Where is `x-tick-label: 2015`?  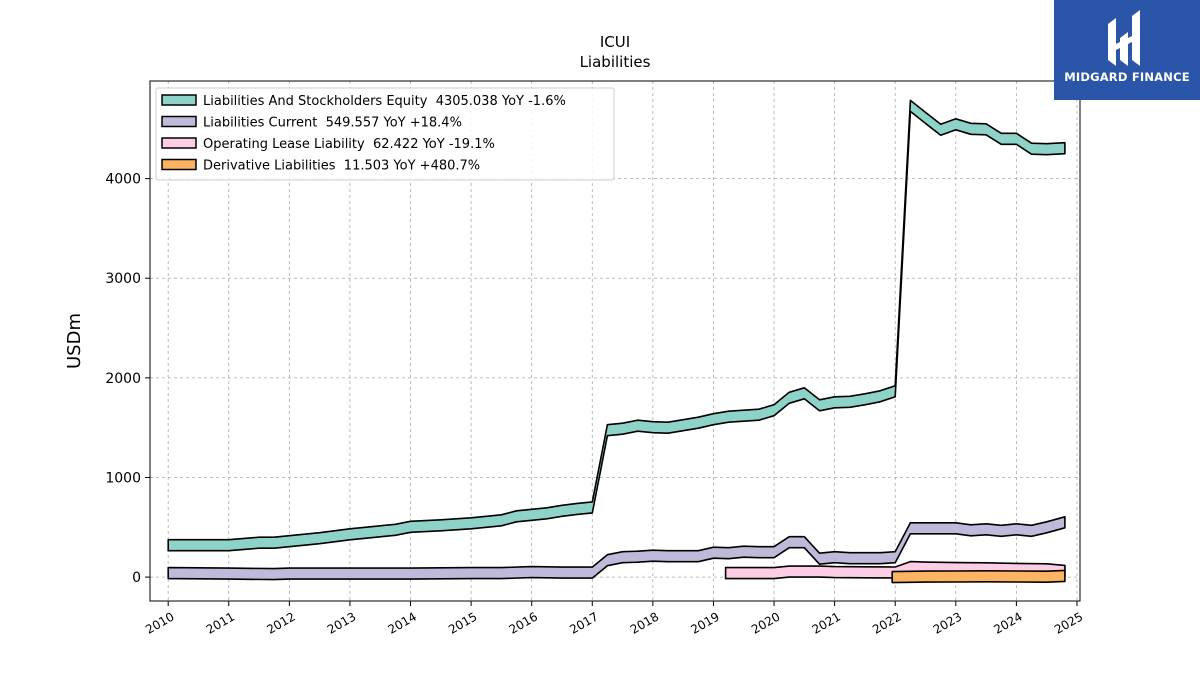
x-tick-label: 2015 is located at coordinates (462, 622).